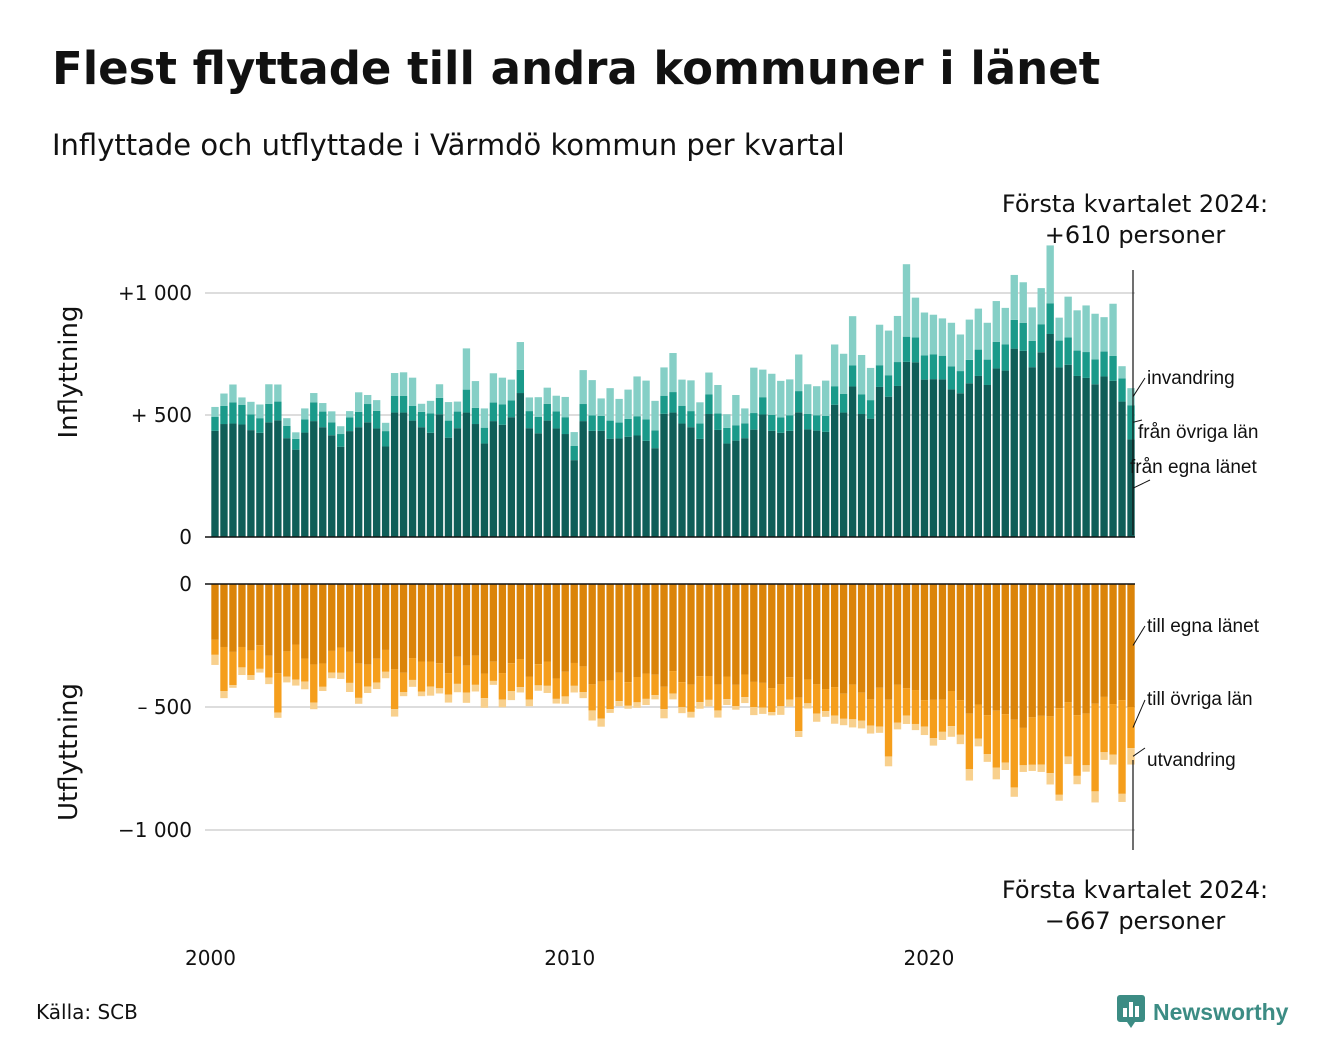 Image resolution: width=1340 pixels, height=1060 pixels. Describe the element at coordinates (1139, 635) in the screenshot. I see `legend-leader-line` at that location.